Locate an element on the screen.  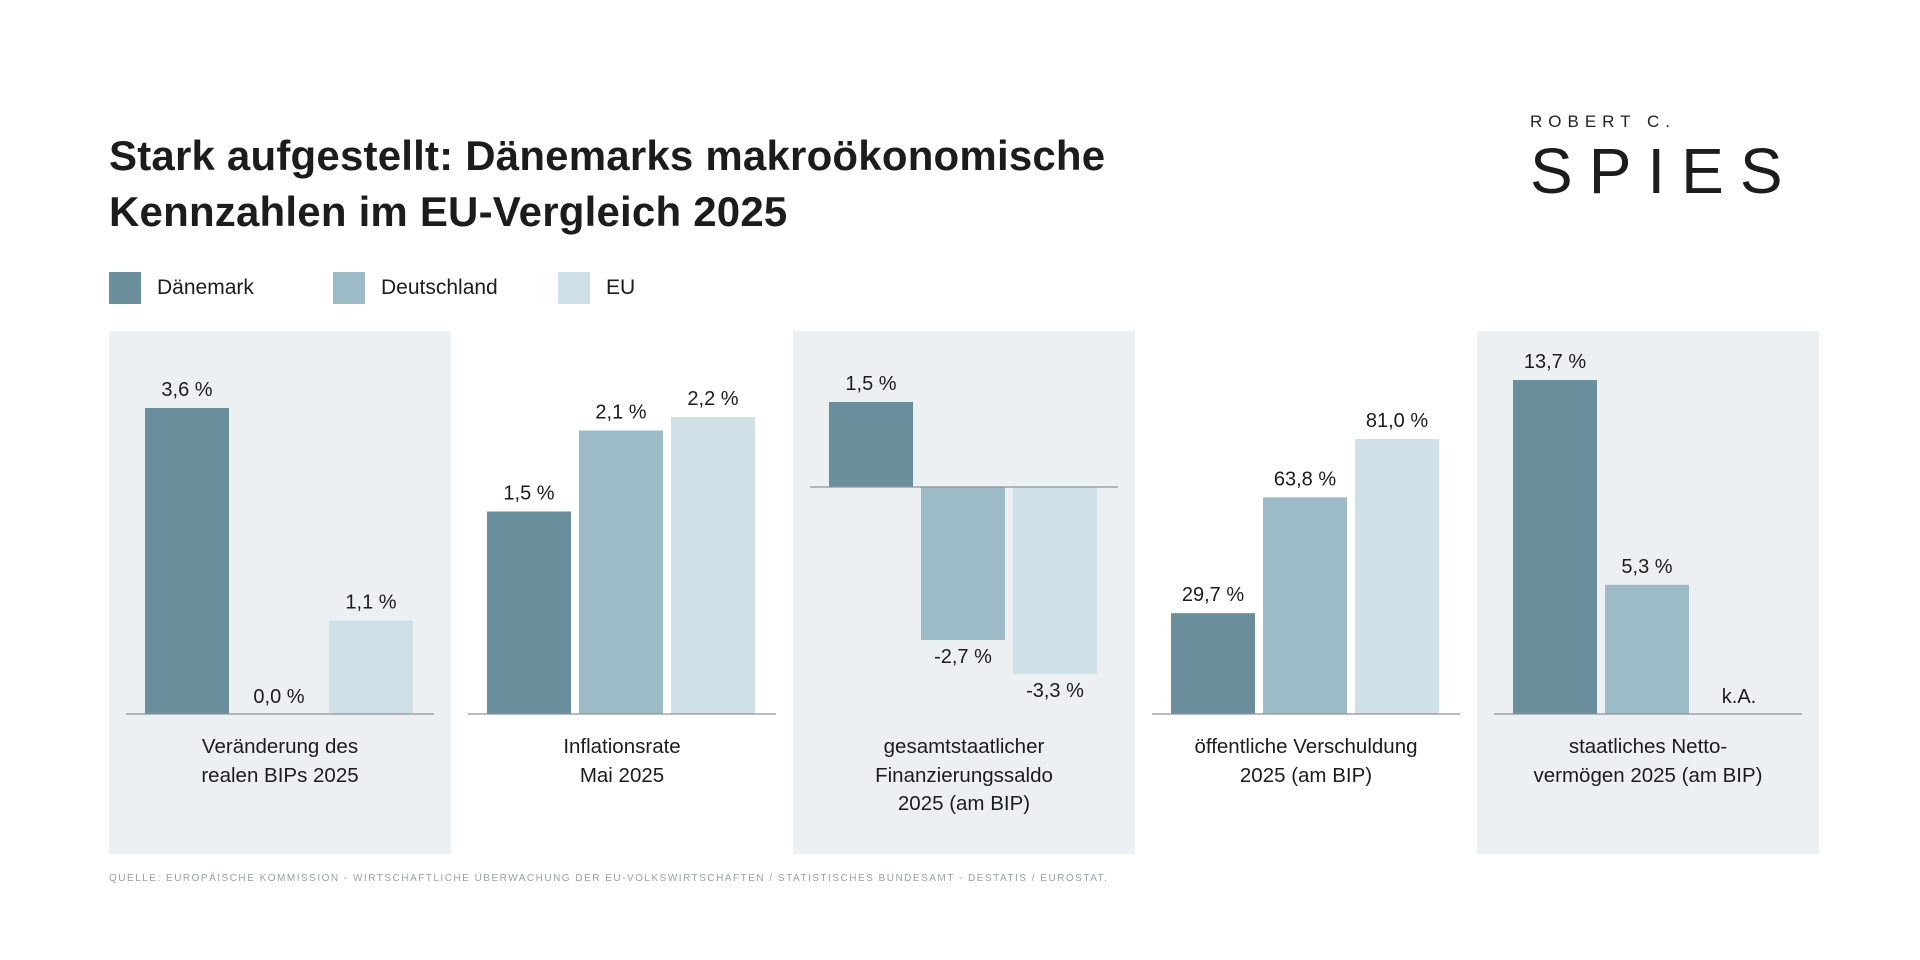
bar-chart-svg: 1,5 % -2,7 % -3,3 % is located at coordinates (964, 537).